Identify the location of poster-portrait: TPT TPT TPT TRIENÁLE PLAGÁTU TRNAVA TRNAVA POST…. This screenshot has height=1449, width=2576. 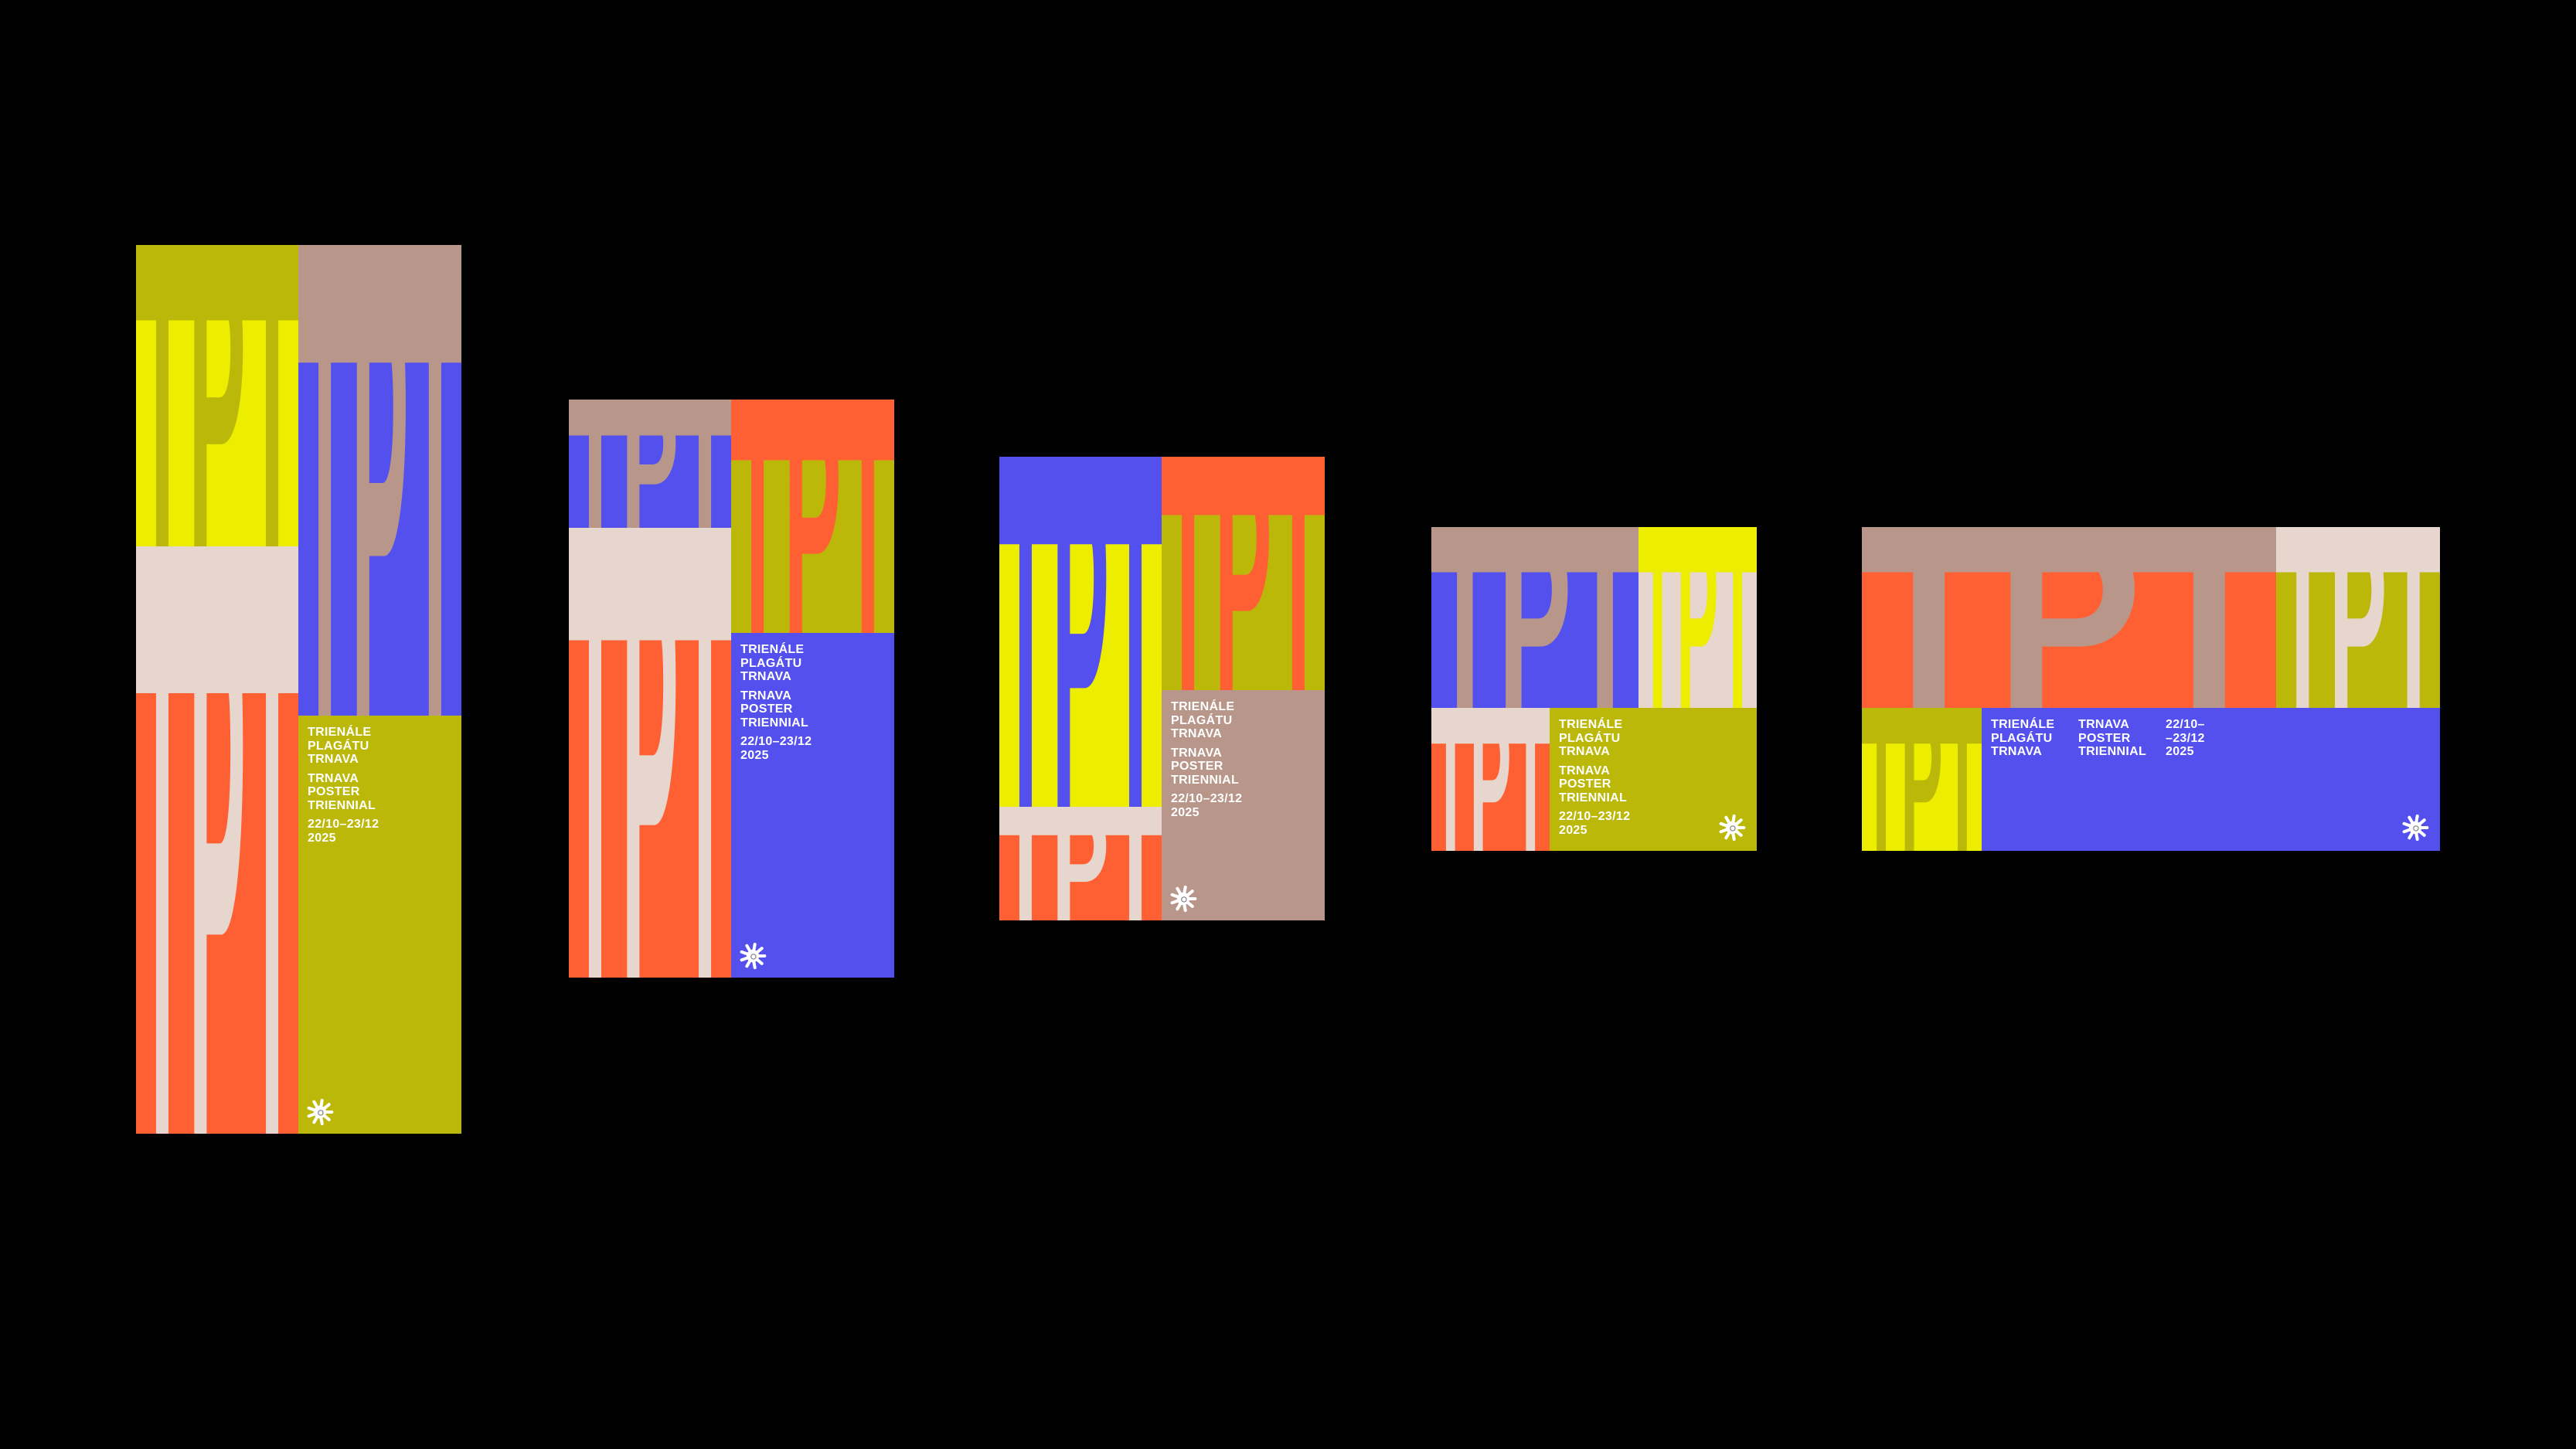
(1162, 688).